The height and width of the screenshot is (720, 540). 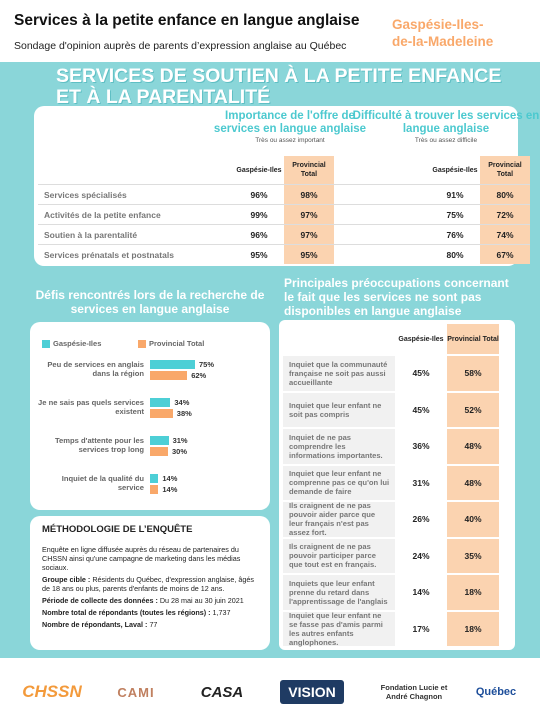 I want to click on table-cell: 72%, so click(x=505, y=214).